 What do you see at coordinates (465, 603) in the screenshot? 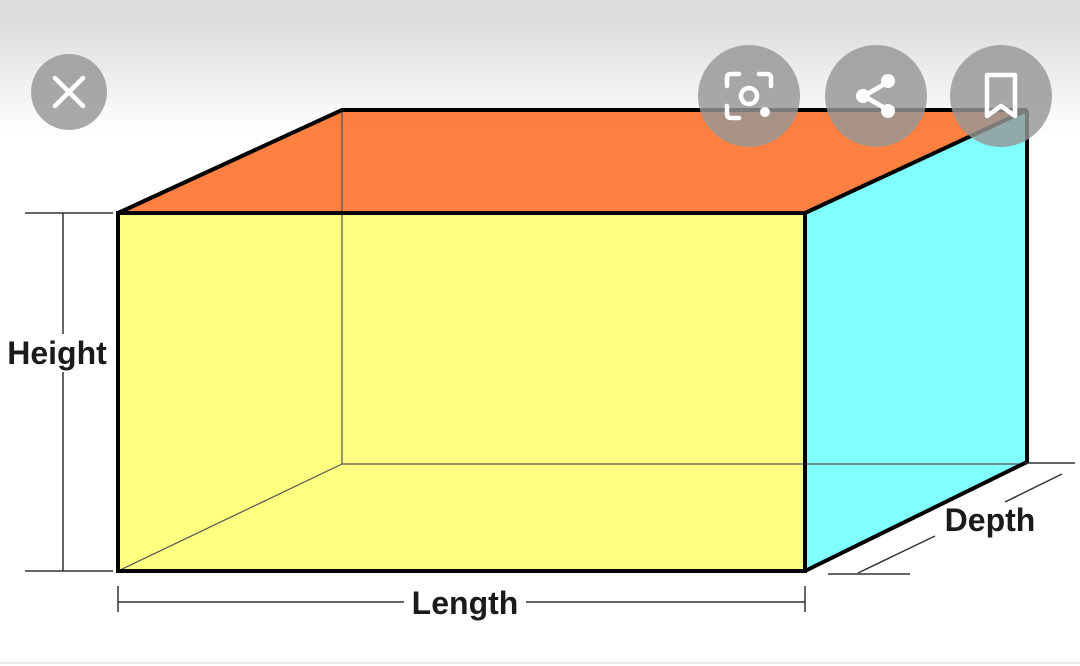
I see `length-label: Length` at bounding box center [465, 603].